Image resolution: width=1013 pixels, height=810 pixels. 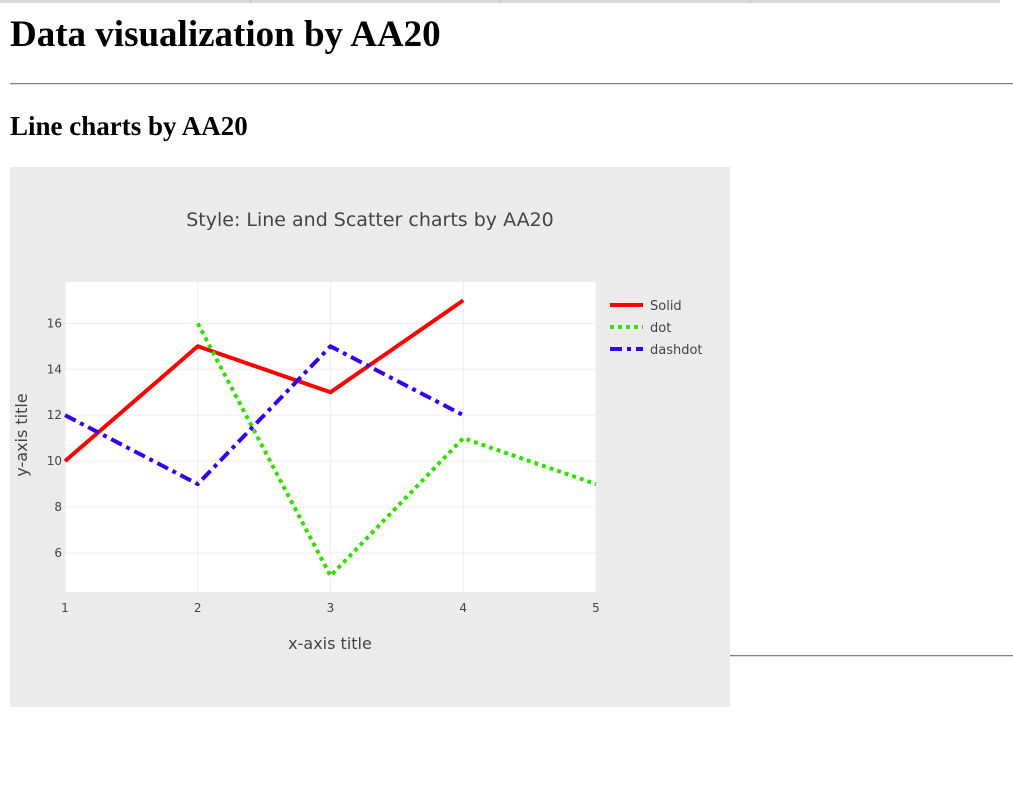 I want to click on legend-label: dot, so click(x=660, y=328).